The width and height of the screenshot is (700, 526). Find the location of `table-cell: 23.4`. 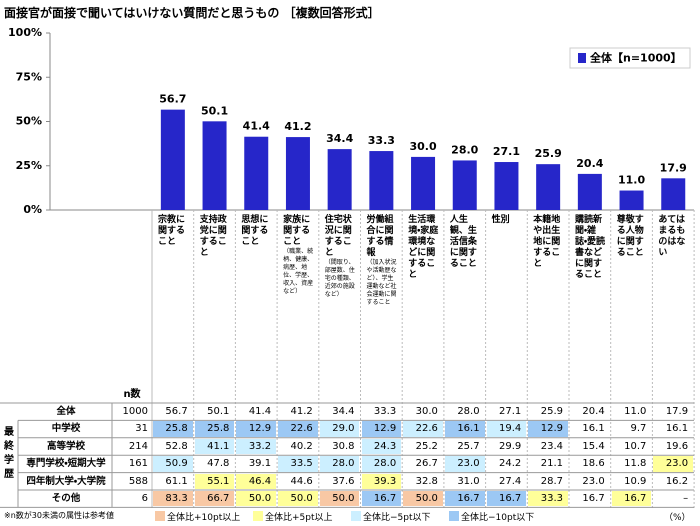

table-cell: 23.4 is located at coordinates (551, 446).